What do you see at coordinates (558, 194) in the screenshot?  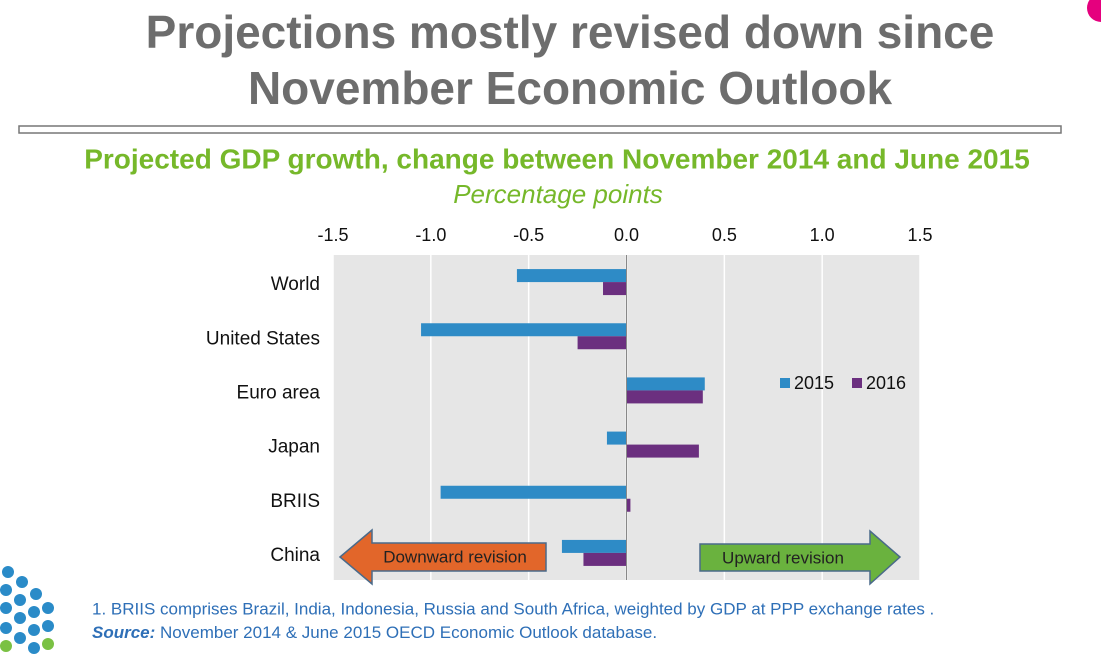 I see `chart-subtitle: Percentage points` at bounding box center [558, 194].